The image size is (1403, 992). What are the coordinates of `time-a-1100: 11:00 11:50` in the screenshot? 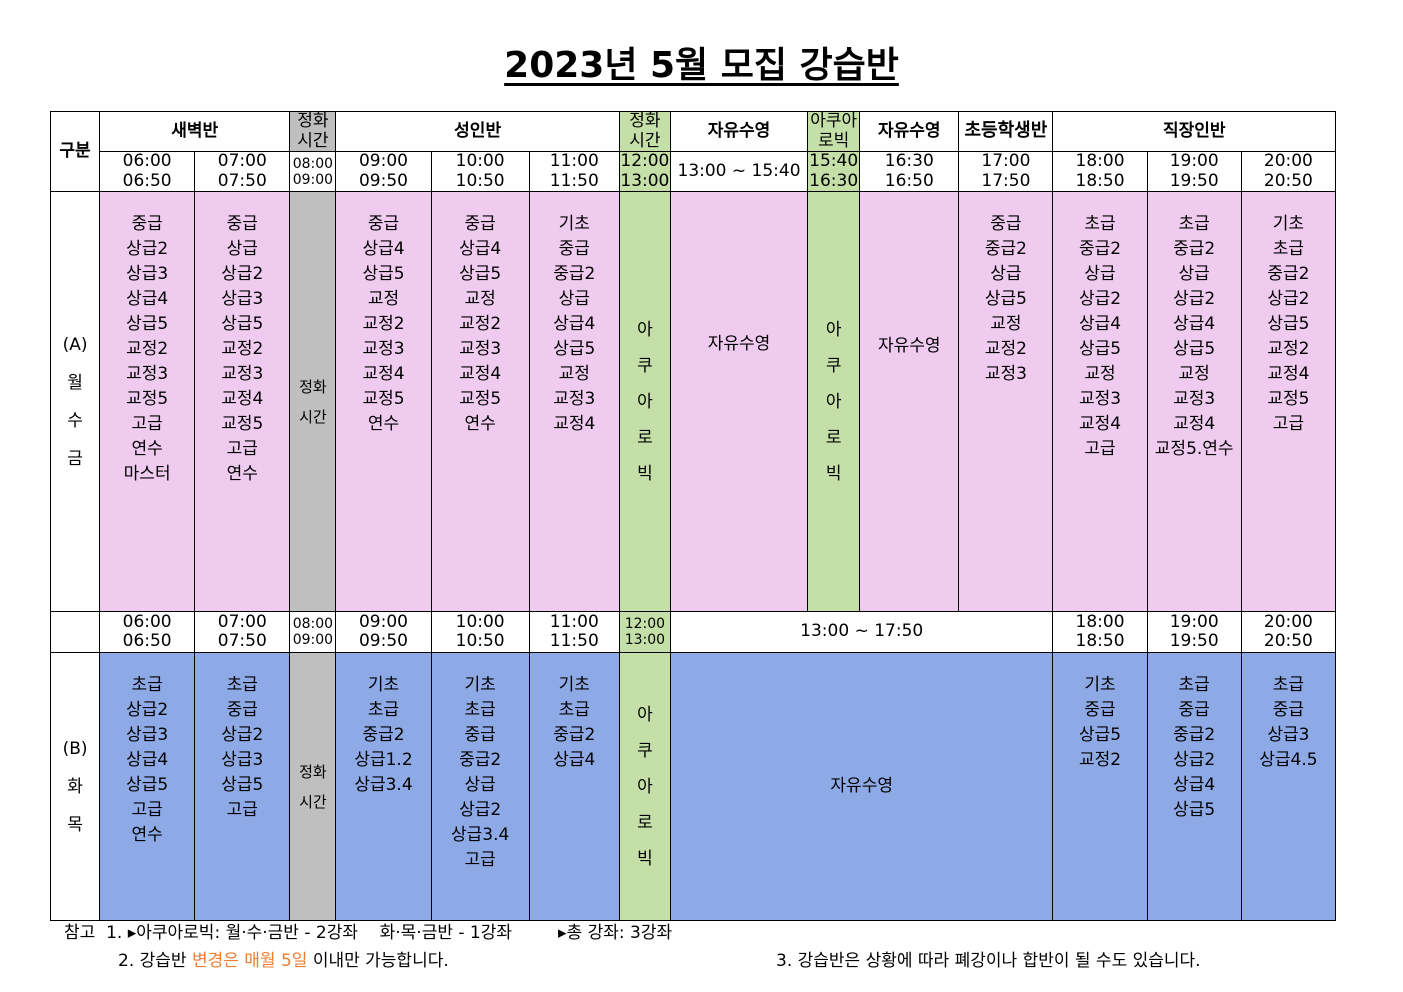 It's located at (574, 172).